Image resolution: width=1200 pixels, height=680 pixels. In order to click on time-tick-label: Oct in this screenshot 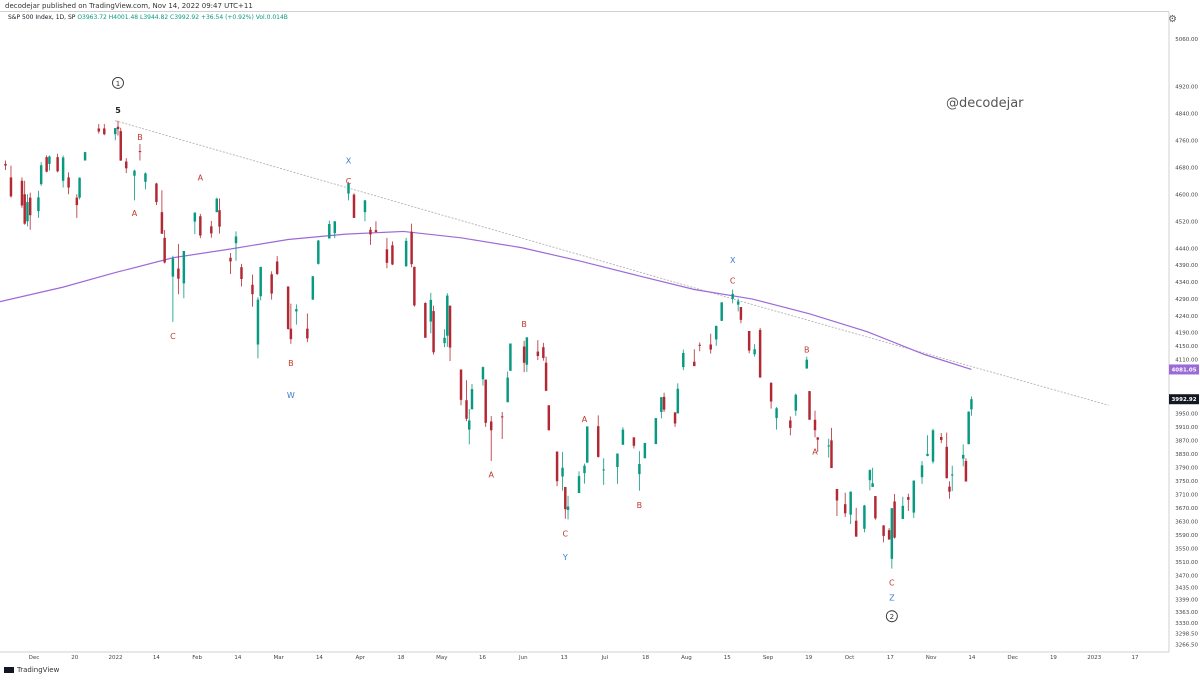, I will do `click(850, 658)`.